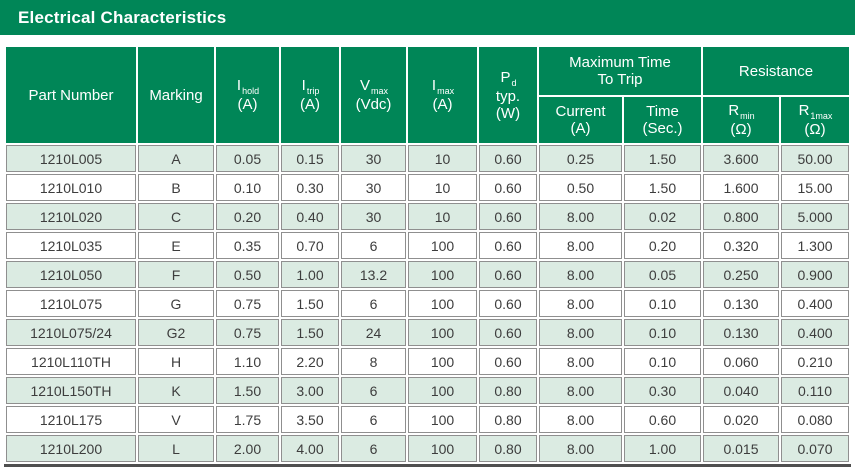  Describe the element at coordinates (71, 361) in the screenshot. I see `table-cell: 1210L110TH` at that location.